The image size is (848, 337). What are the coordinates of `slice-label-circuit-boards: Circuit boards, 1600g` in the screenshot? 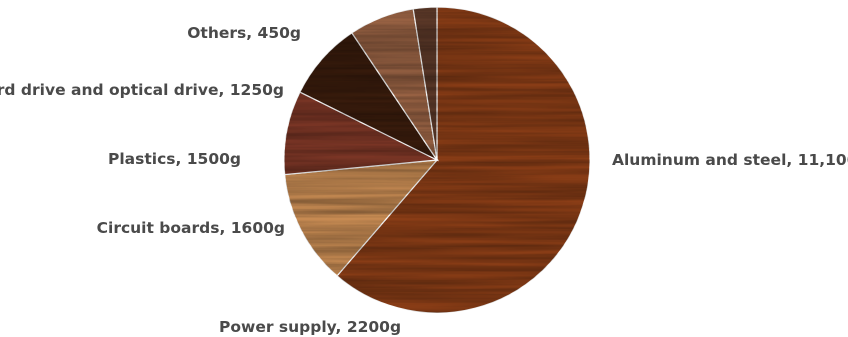 It's located at (191, 228).